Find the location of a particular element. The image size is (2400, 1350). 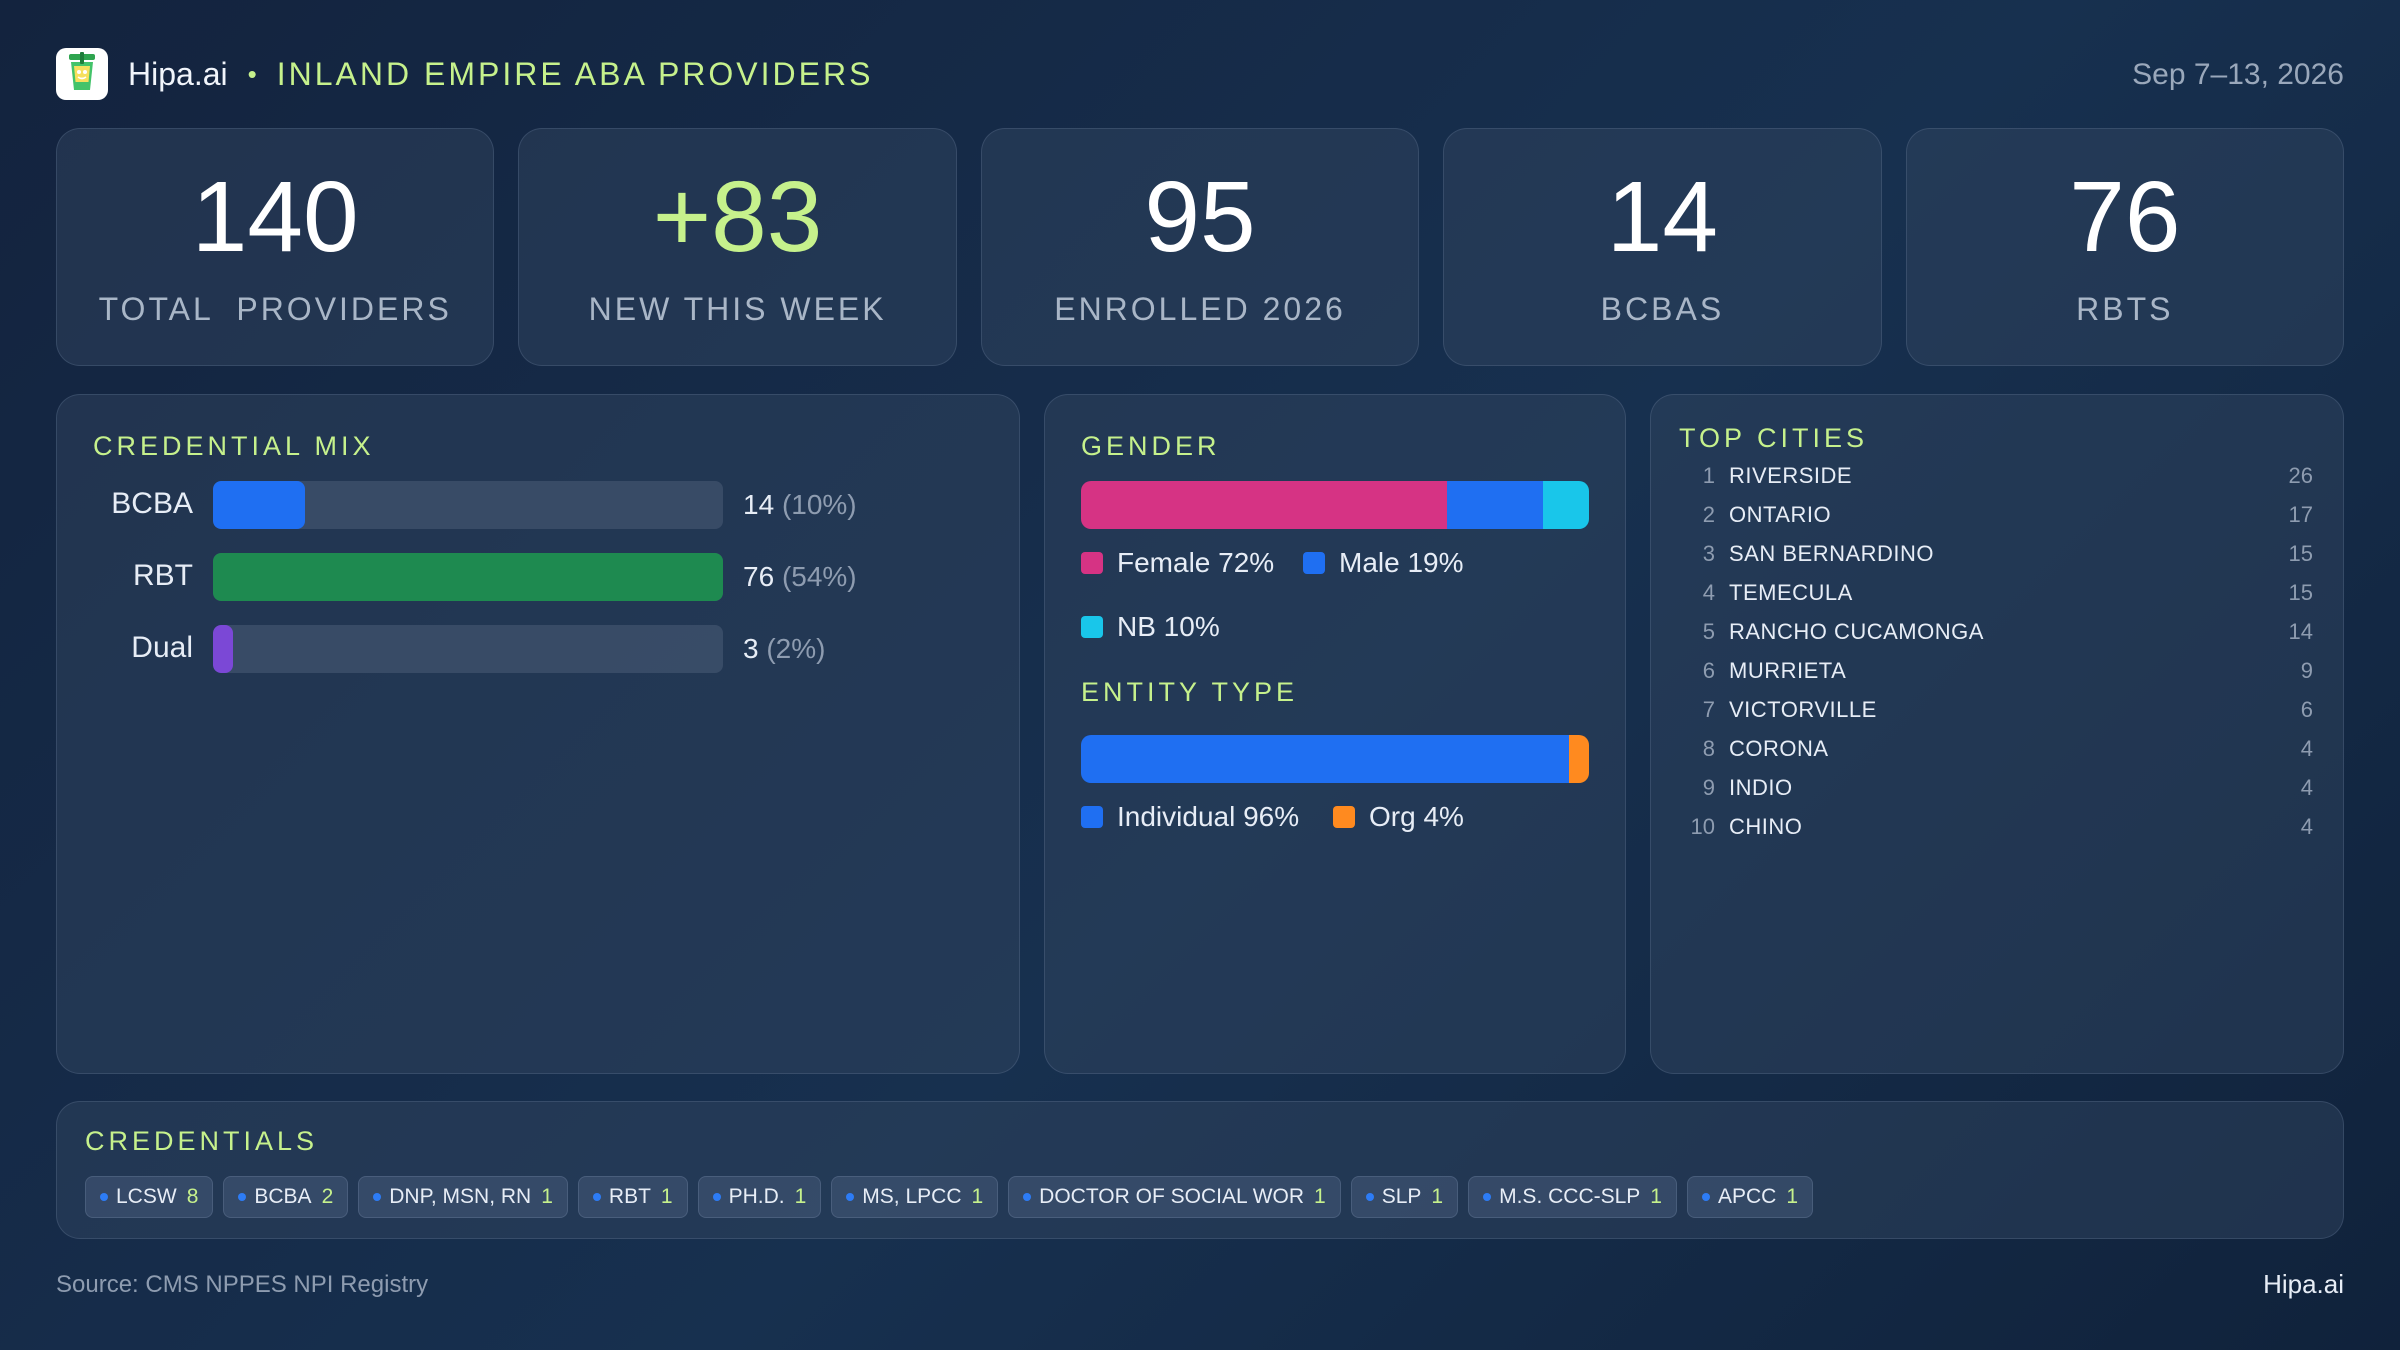

chip-label: APCC is located at coordinates (1747, 1196).